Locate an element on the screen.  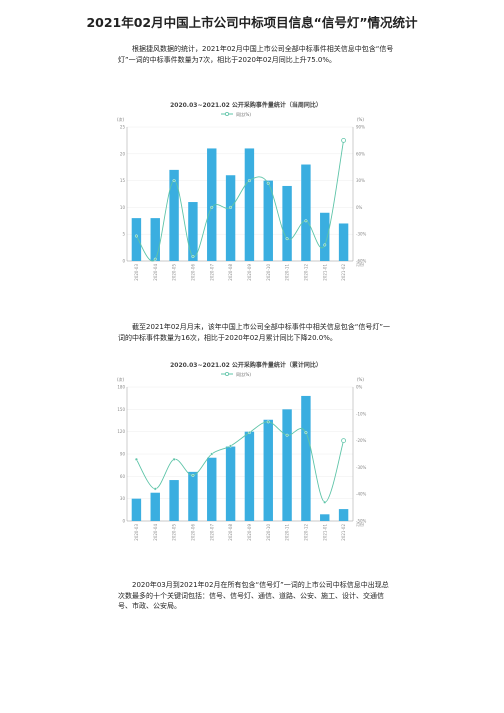
x-tick-label: 2020-09 is located at coordinates (249, 272).